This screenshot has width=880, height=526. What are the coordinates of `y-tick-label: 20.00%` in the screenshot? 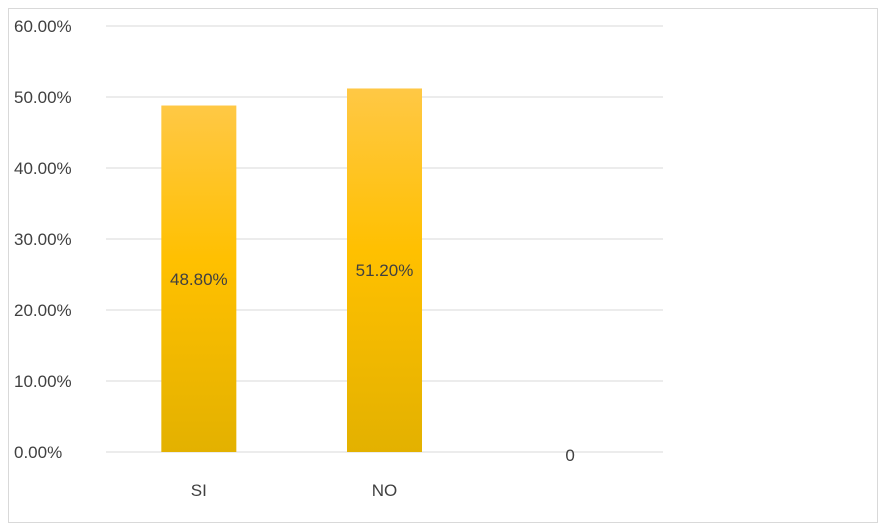 It's located at (43, 310).